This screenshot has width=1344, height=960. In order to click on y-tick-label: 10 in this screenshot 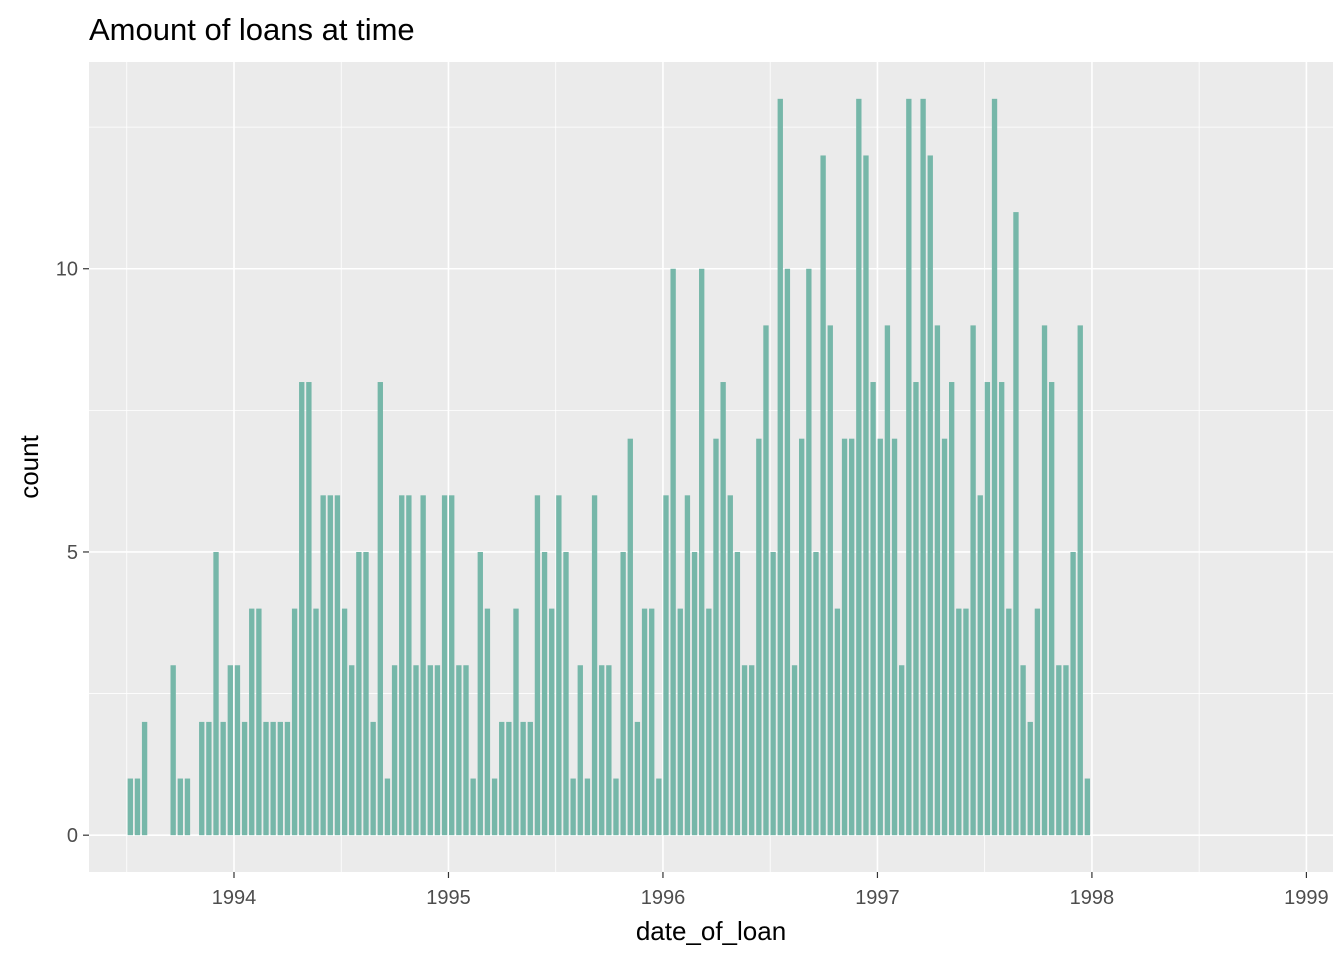, I will do `click(67, 270)`.